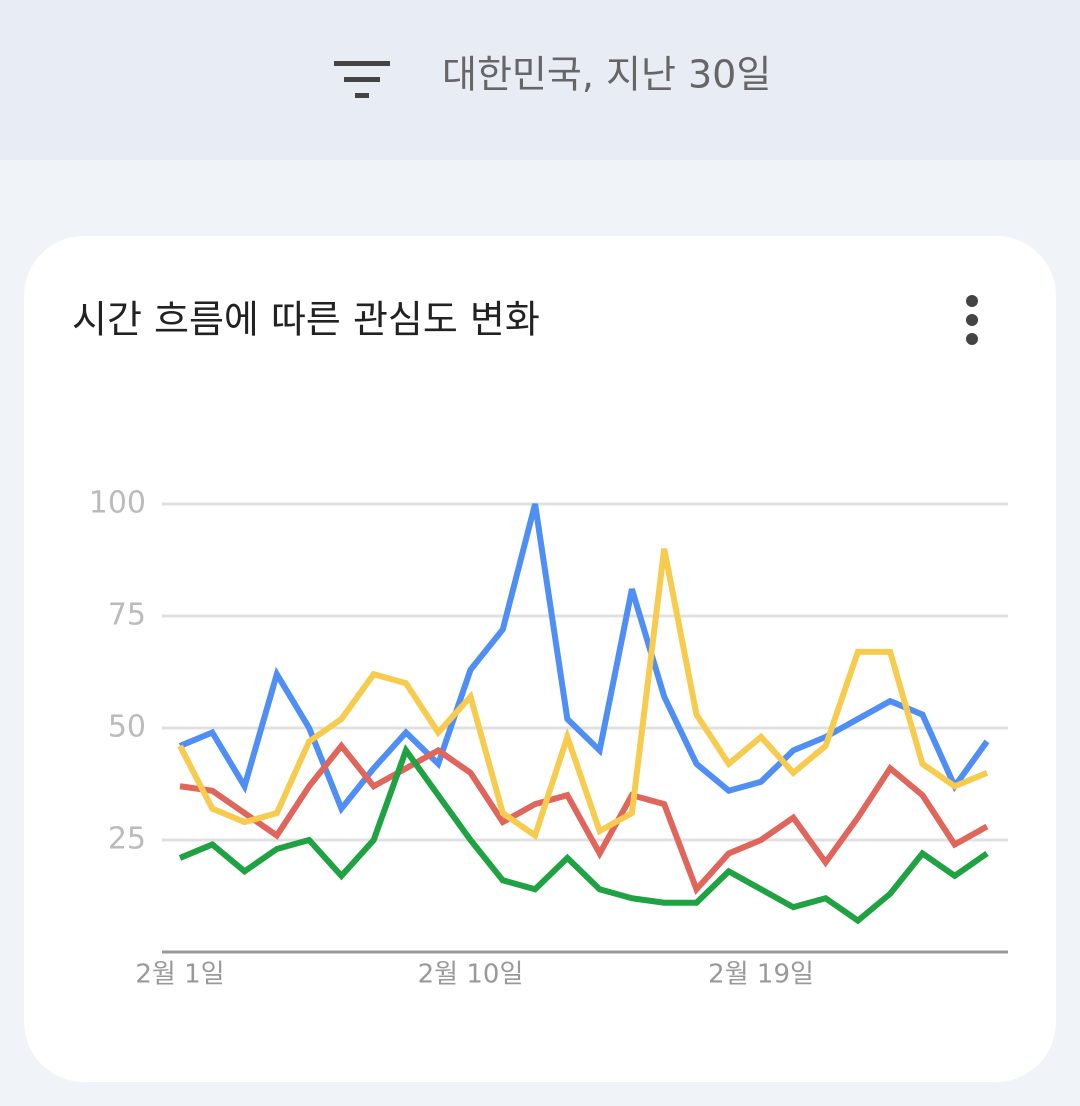 This screenshot has height=1106, width=1080. I want to click on header-bar, so click(540, 80).